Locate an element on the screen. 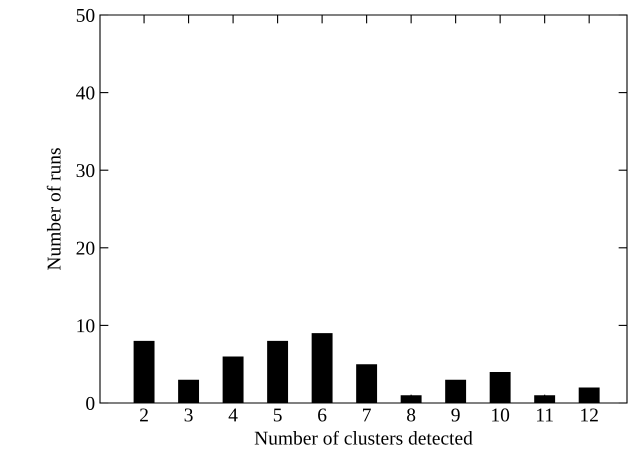 This screenshot has width=628, height=464. x-tick-label: 9 is located at coordinates (455, 415).